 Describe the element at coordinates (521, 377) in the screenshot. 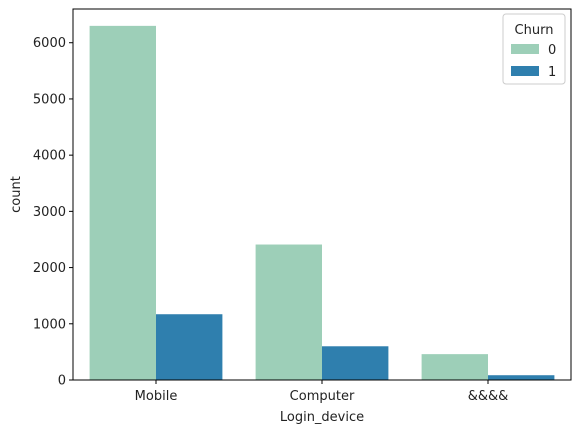

I see `bar-&&&&-series-1` at that location.